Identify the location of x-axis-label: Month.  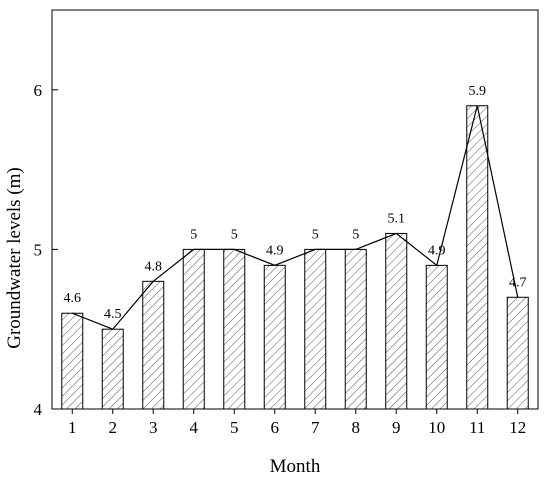
(295, 466).